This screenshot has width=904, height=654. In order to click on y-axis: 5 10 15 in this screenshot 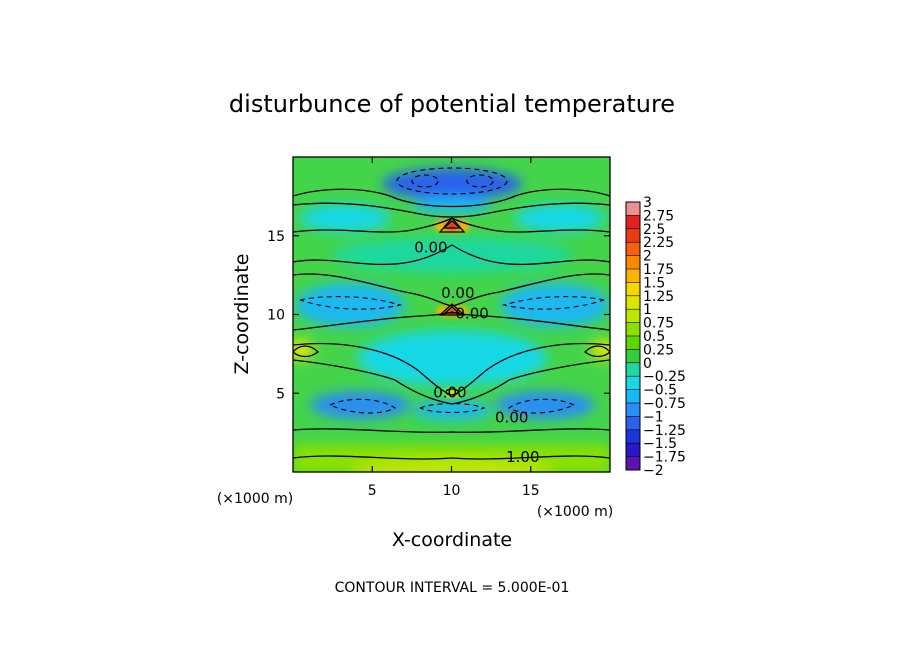, I will do `click(438, 315)`.